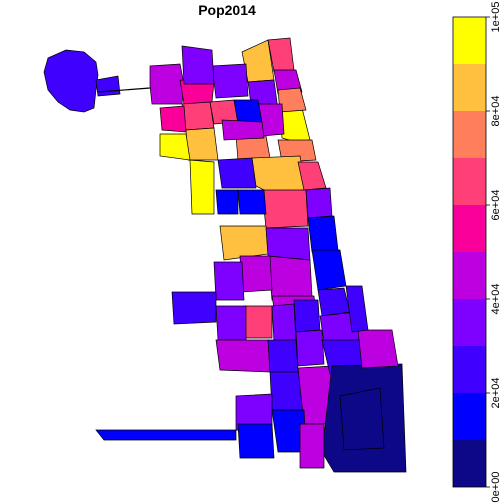  I want to click on legend-tick-label: 4e+04, so click(496, 299).